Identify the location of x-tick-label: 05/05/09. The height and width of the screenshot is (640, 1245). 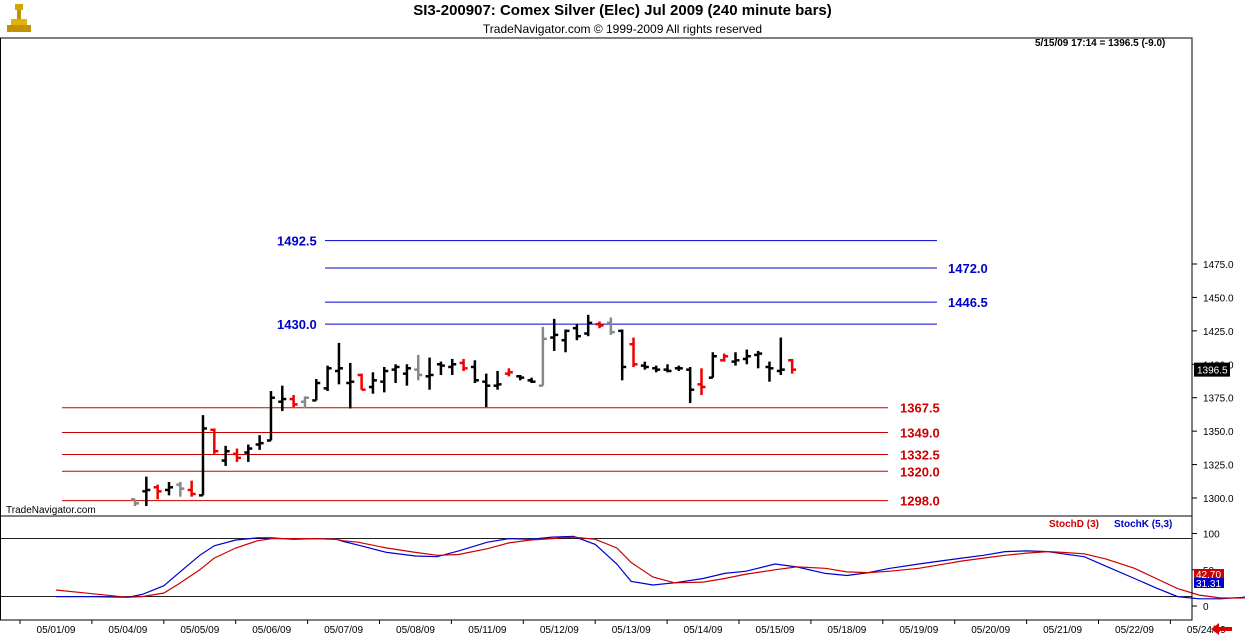
(199, 630).